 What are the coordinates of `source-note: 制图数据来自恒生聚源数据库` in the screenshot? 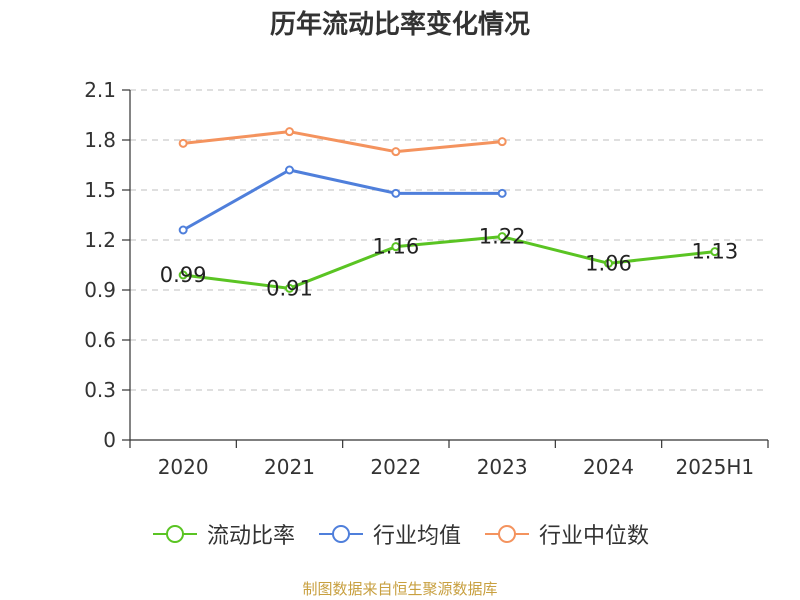 It's located at (400, 589).